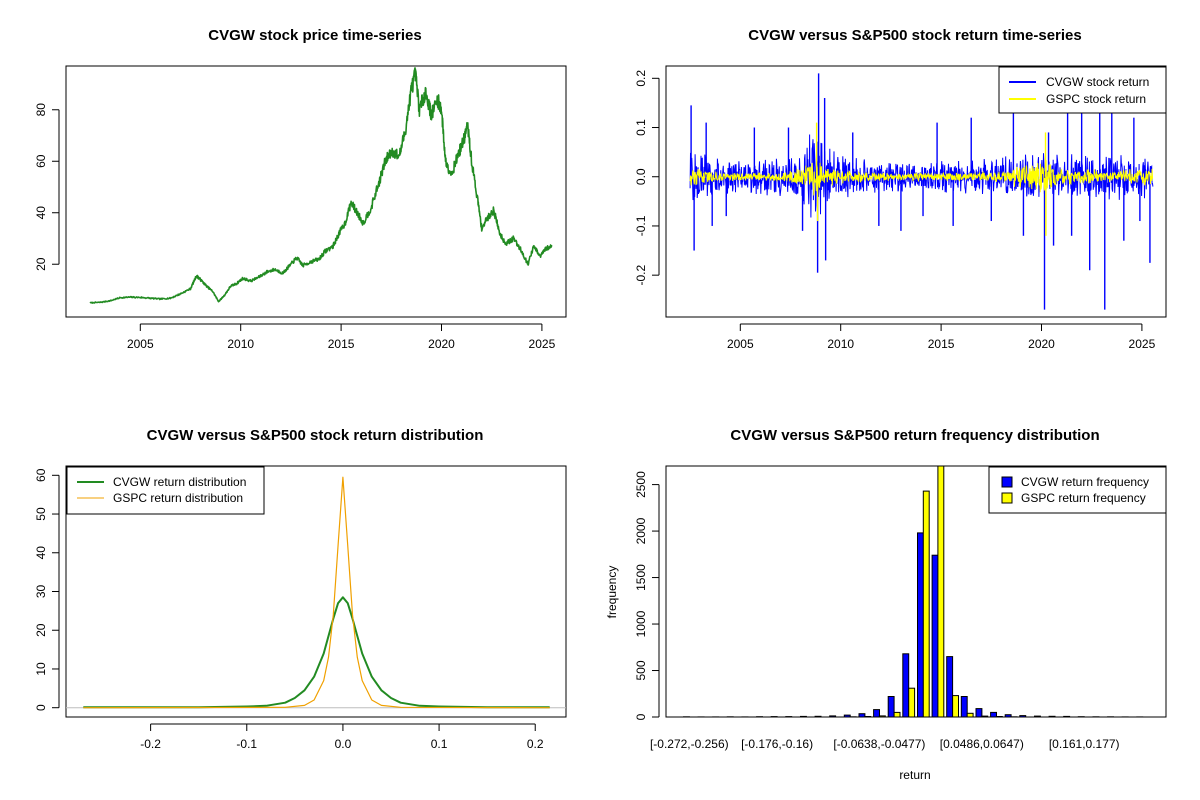 Image resolution: width=1200 pixels, height=800 pixels. I want to click on histogram-y-tick-label: 1000, so click(641, 623).